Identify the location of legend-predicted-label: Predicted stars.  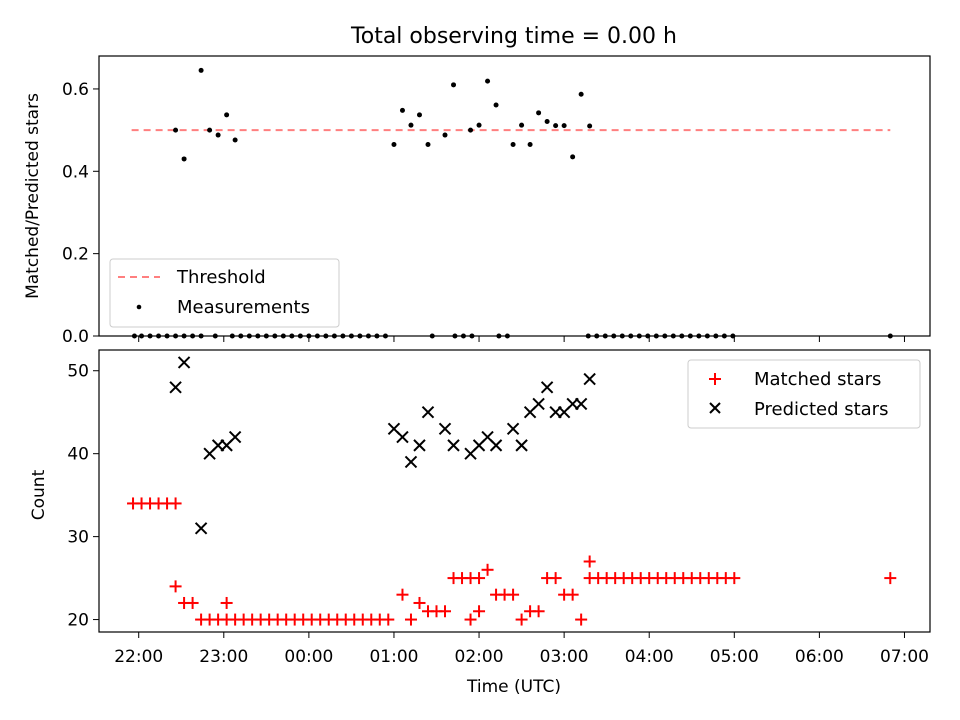
(821, 409).